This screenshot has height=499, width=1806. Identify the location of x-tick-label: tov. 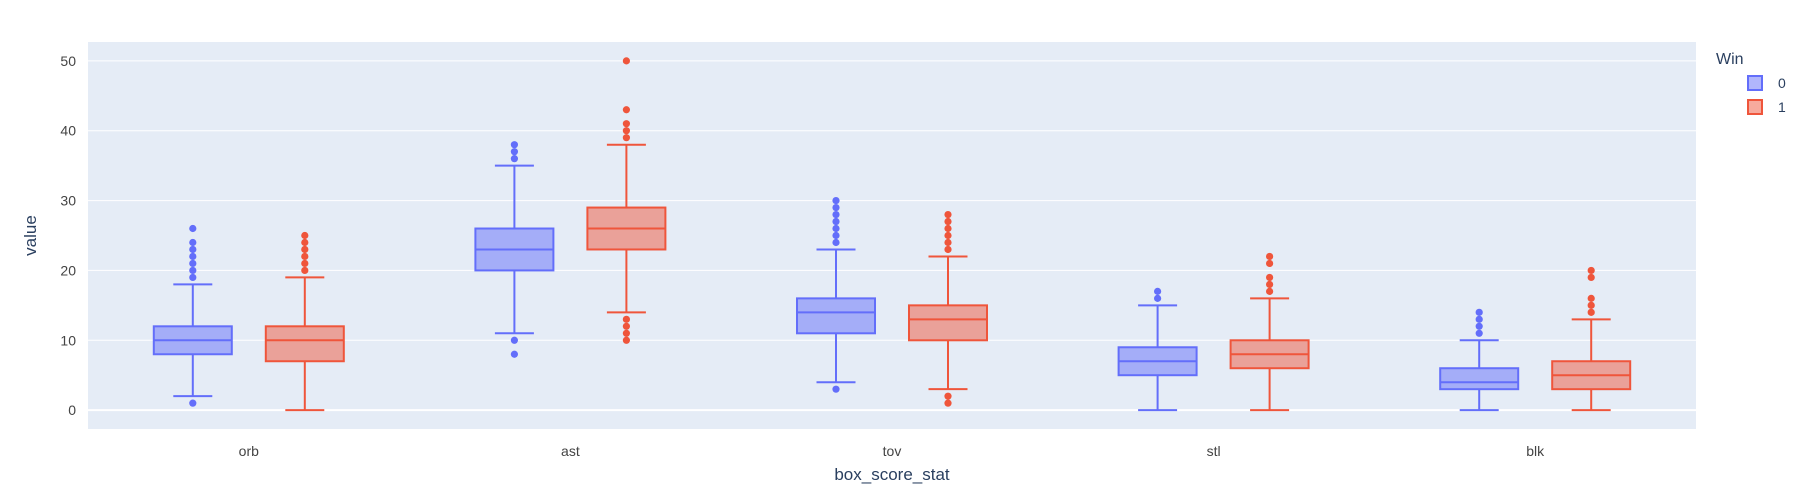
(892, 451).